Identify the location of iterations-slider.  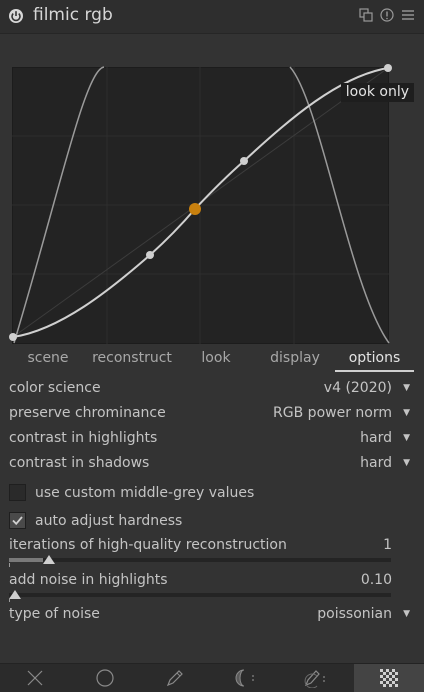
(200, 560).